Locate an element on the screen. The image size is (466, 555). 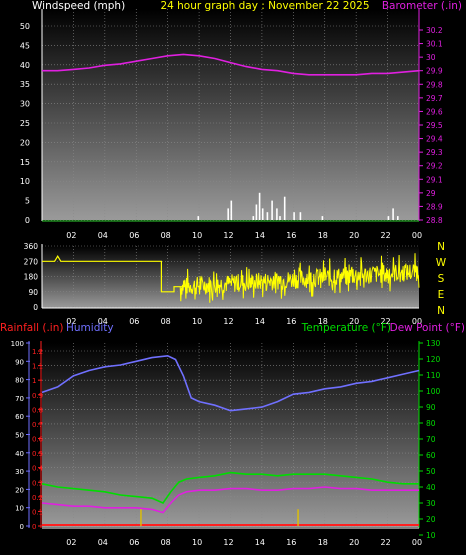
temp-tick-label: 10 is located at coordinates (431, 535).